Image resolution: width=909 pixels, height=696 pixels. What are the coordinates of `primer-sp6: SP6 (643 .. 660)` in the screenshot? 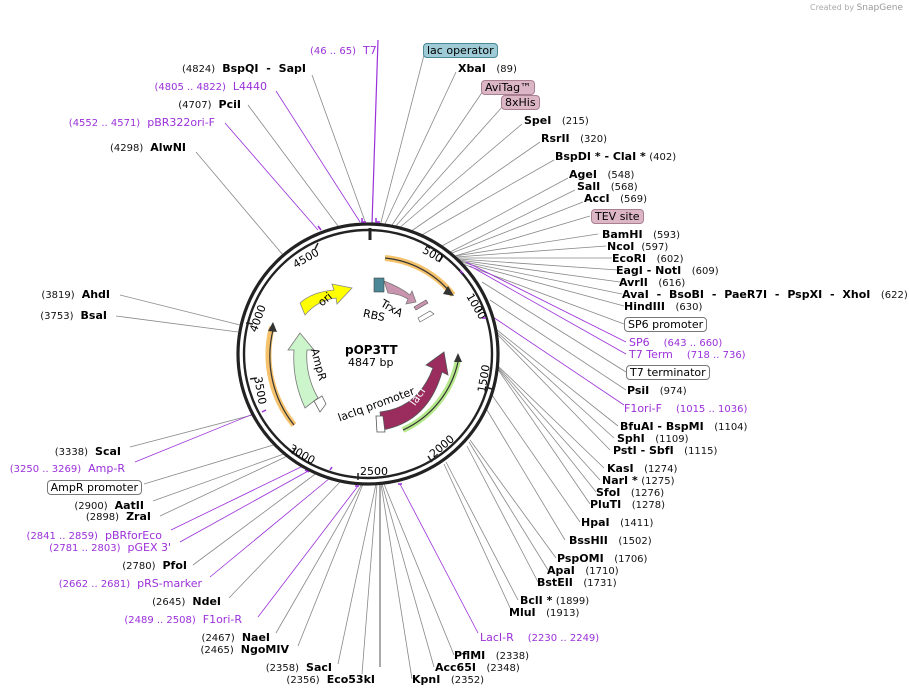 It's located at (676, 342).